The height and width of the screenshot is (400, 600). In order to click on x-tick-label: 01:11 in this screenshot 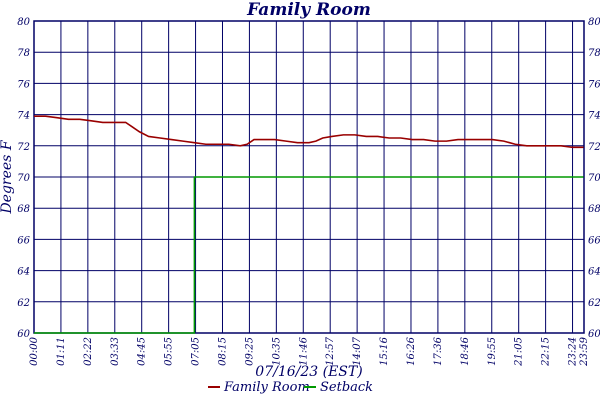, I will do `click(61, 351)`.